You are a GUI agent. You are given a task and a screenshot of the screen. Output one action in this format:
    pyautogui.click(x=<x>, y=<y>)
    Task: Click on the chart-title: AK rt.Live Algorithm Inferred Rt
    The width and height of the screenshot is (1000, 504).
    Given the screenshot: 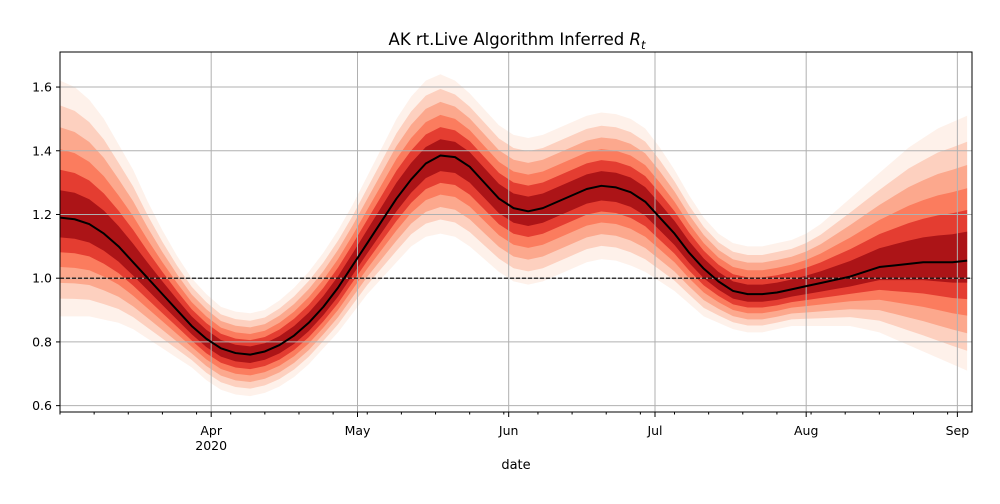 What is the action you would take?
    pyautogui.click(x=517, y=41)
    